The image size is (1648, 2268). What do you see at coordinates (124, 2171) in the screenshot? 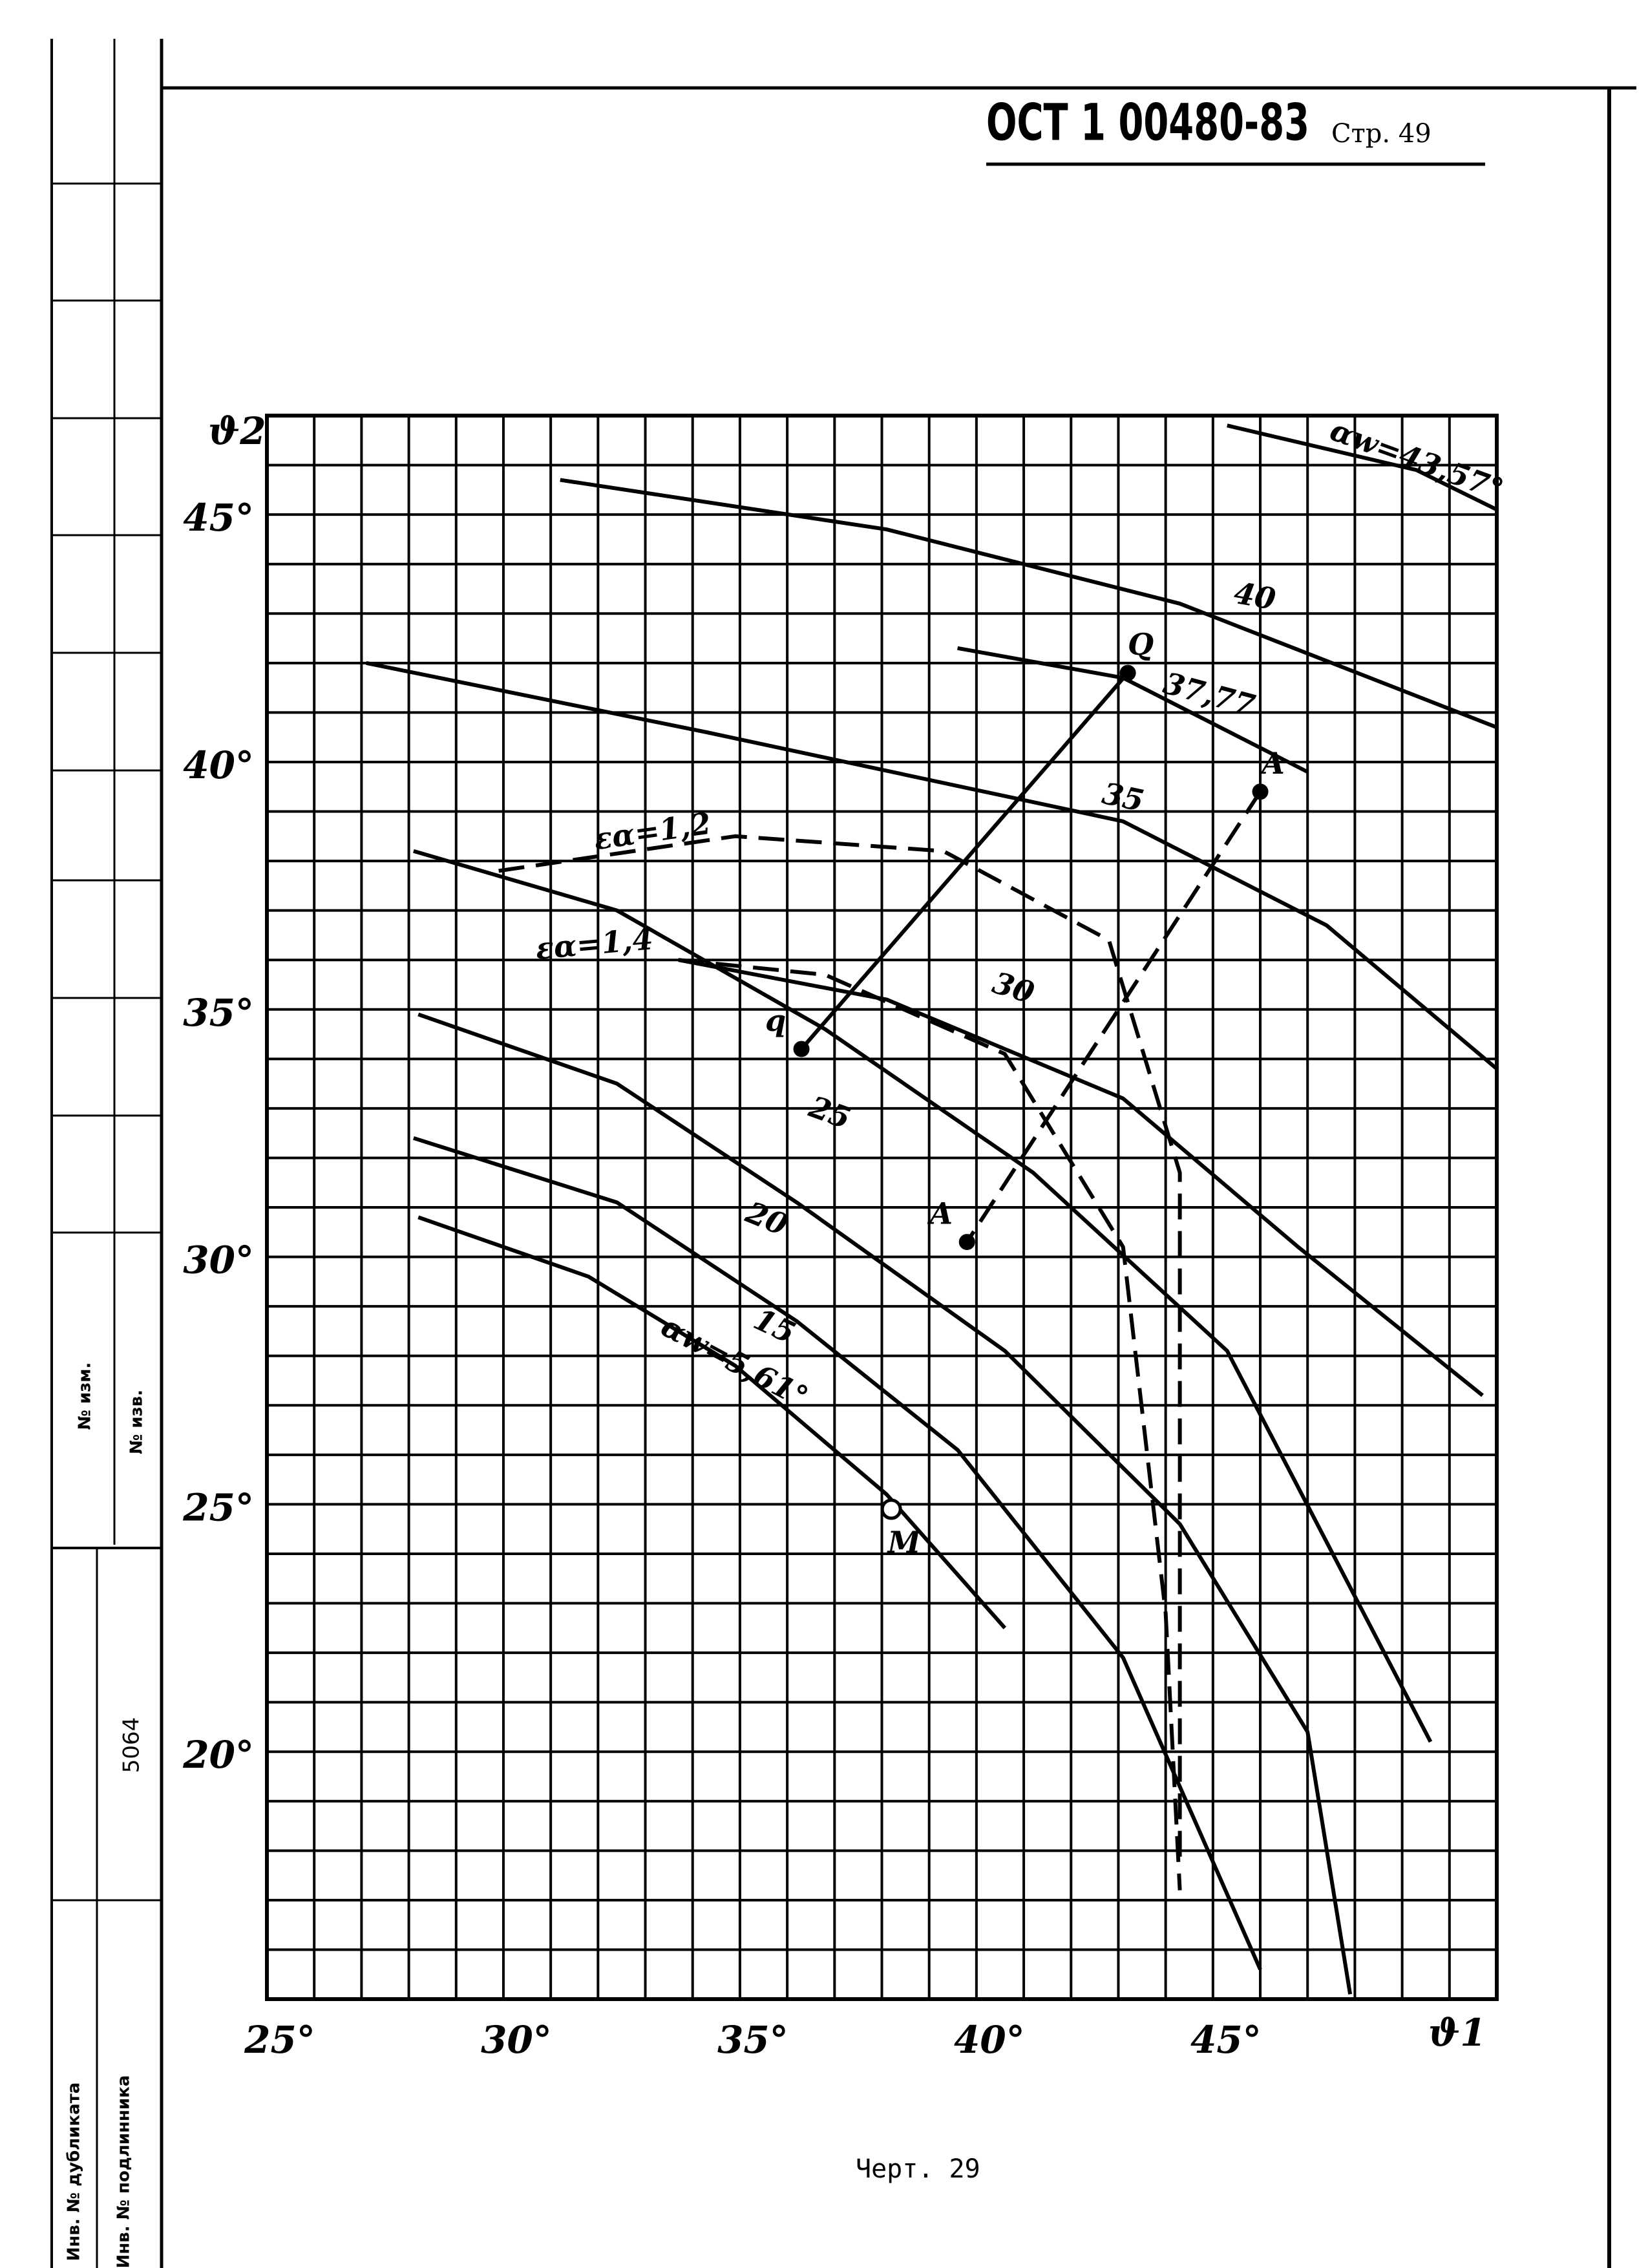
I see `stamp-original: Инв. № подлинника` at bounding box center [124, 2171].